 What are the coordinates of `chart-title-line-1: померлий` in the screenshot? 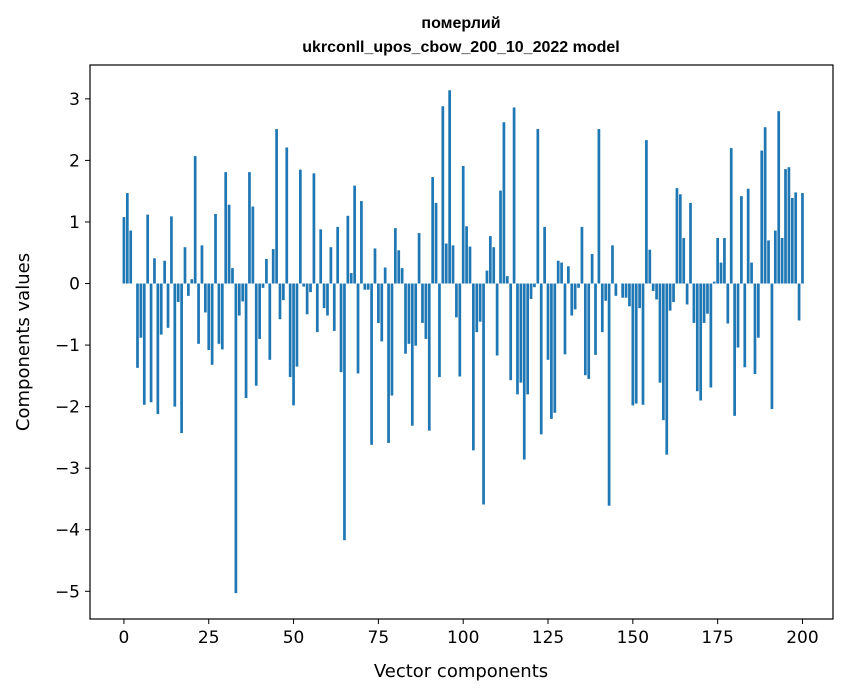 It's located at (460, 23).